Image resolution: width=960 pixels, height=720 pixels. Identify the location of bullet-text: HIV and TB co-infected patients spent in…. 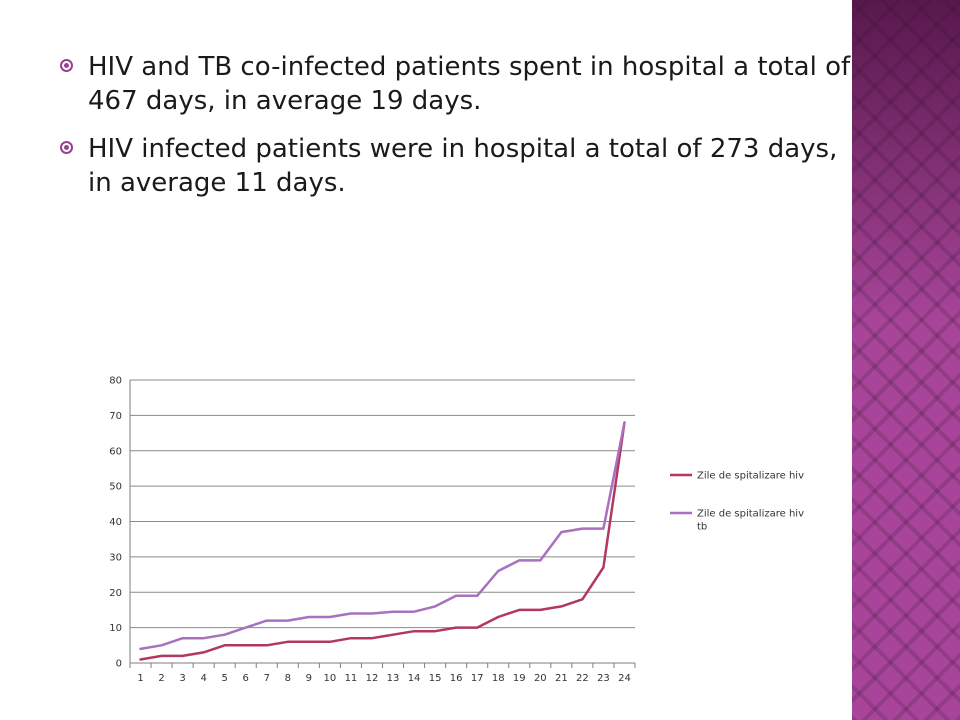
(469, 84).